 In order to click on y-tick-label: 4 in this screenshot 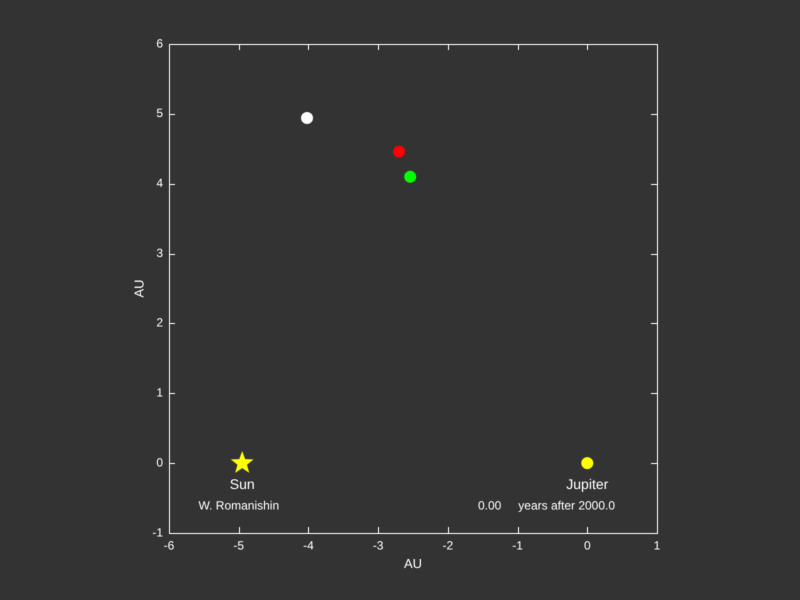, I will do `click(160, 183)`.